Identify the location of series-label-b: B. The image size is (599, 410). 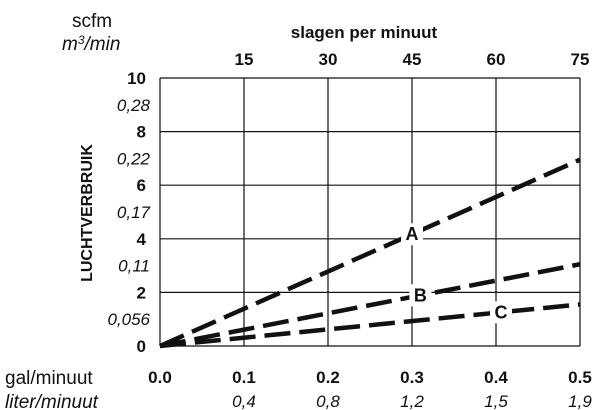
(420, 295).